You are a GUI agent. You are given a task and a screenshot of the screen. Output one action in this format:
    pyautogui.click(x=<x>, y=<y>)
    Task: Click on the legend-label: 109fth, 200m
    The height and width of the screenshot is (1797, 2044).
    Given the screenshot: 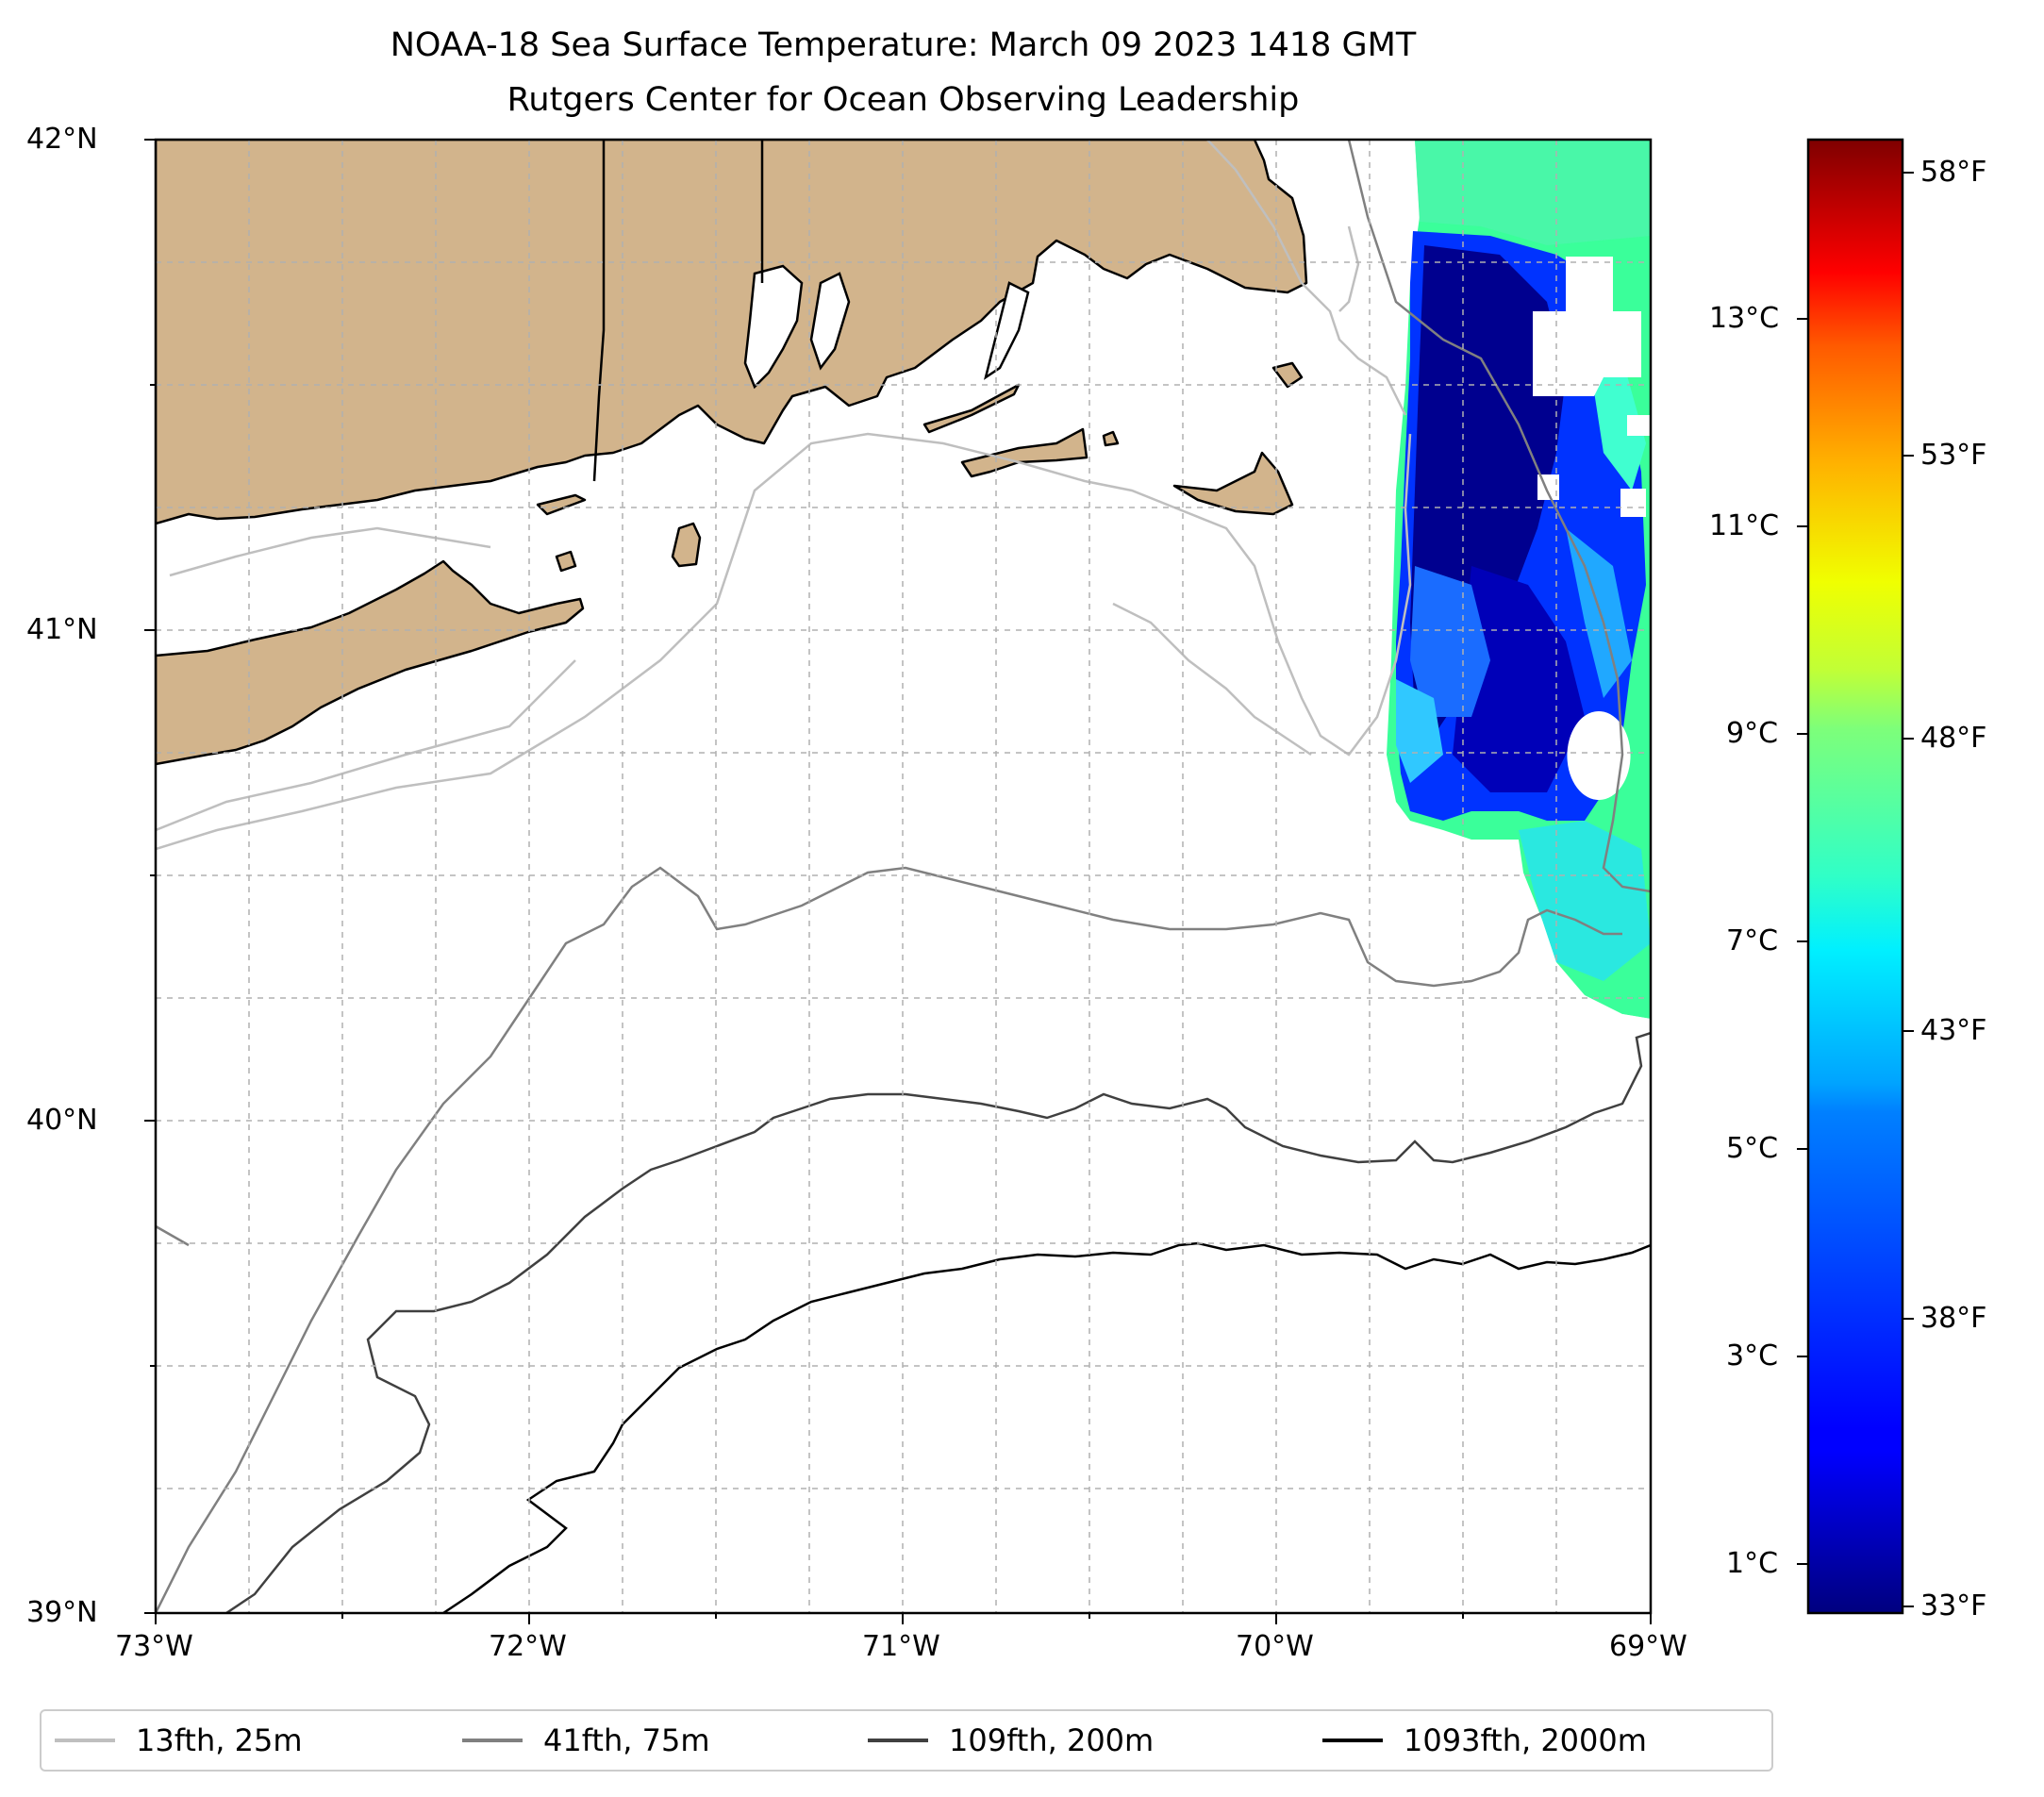 What is the action you would take?
    pyautogui.click(x=1052, y=1740)
    